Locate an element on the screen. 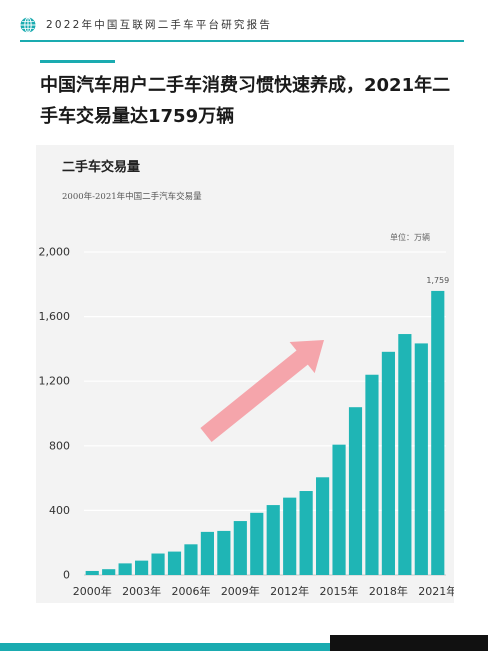 Image resolution: width=488 pixels, height=651 pixels. chart-unit-label: 单位：万辆 is located at coordinates (410, 237).